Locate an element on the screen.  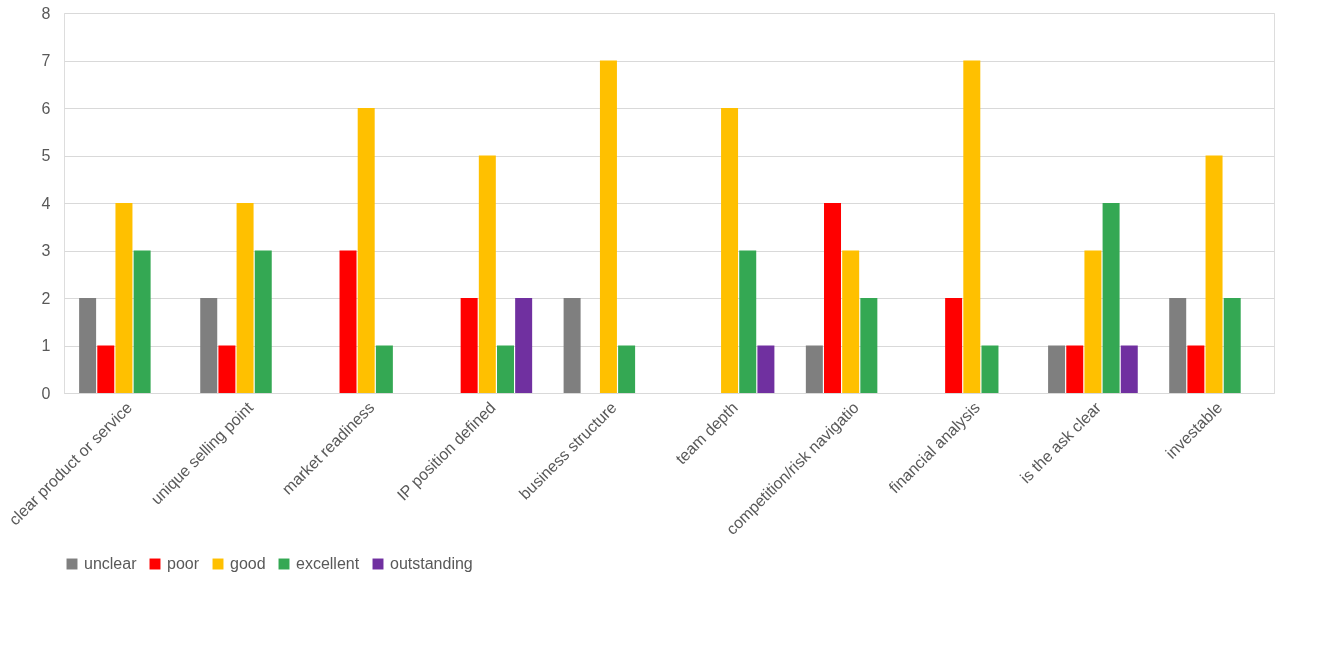
legend-label: poor is located at coordinates (183, 563).